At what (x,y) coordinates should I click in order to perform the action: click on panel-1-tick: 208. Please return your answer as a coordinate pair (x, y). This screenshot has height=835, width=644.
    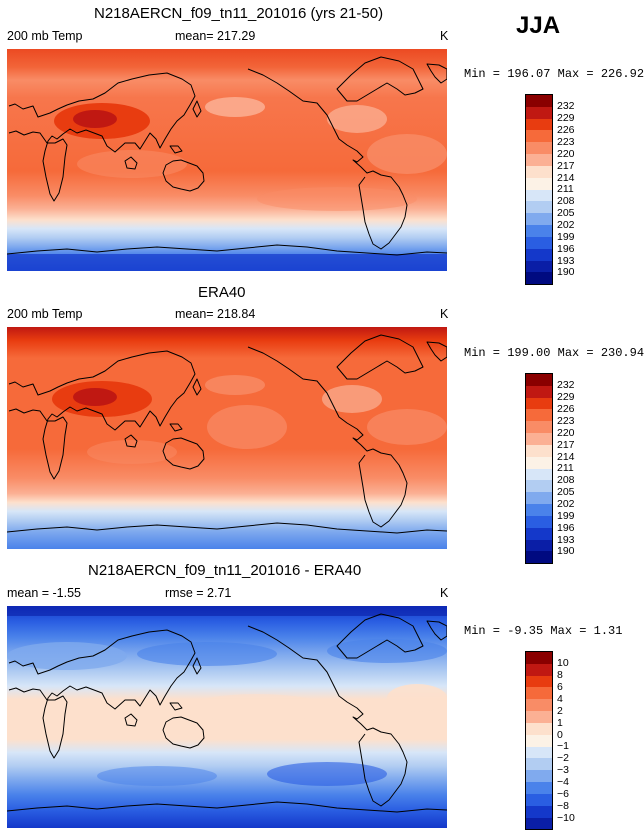
    Looking at the image, I should click on (566, 201).